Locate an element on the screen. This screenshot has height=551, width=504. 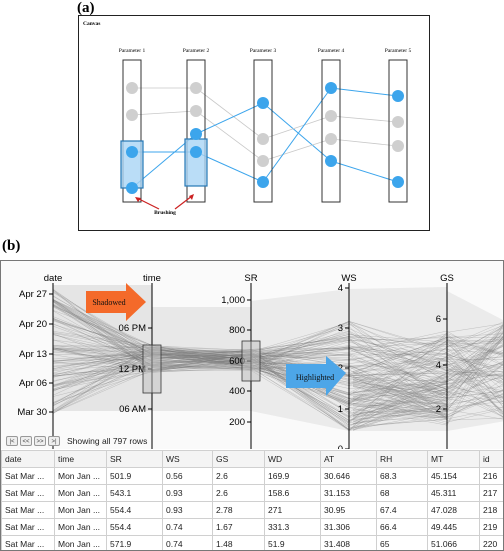
axis-tick-label: Mar 30 is located at coordinates (32, 412).